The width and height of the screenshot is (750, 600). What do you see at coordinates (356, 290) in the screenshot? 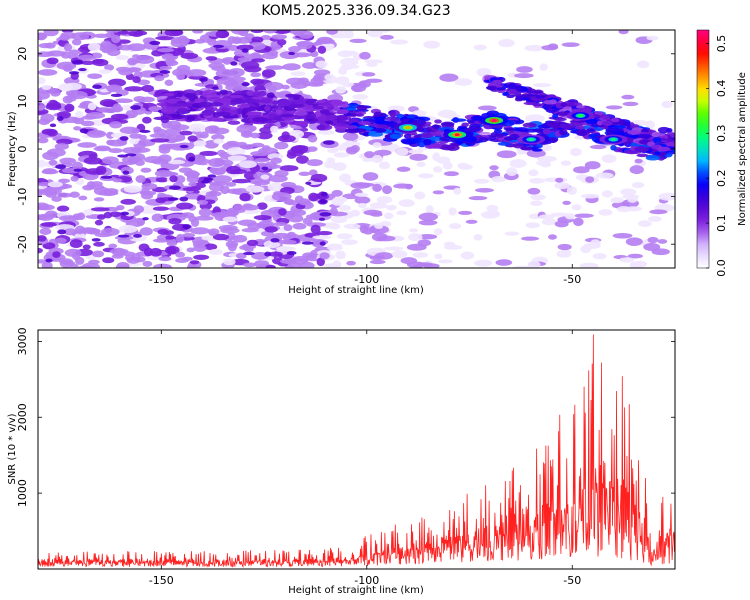
I see `spectrogram-x-axis-title: Height of straight line (km)` at bounding box center [356, 290].